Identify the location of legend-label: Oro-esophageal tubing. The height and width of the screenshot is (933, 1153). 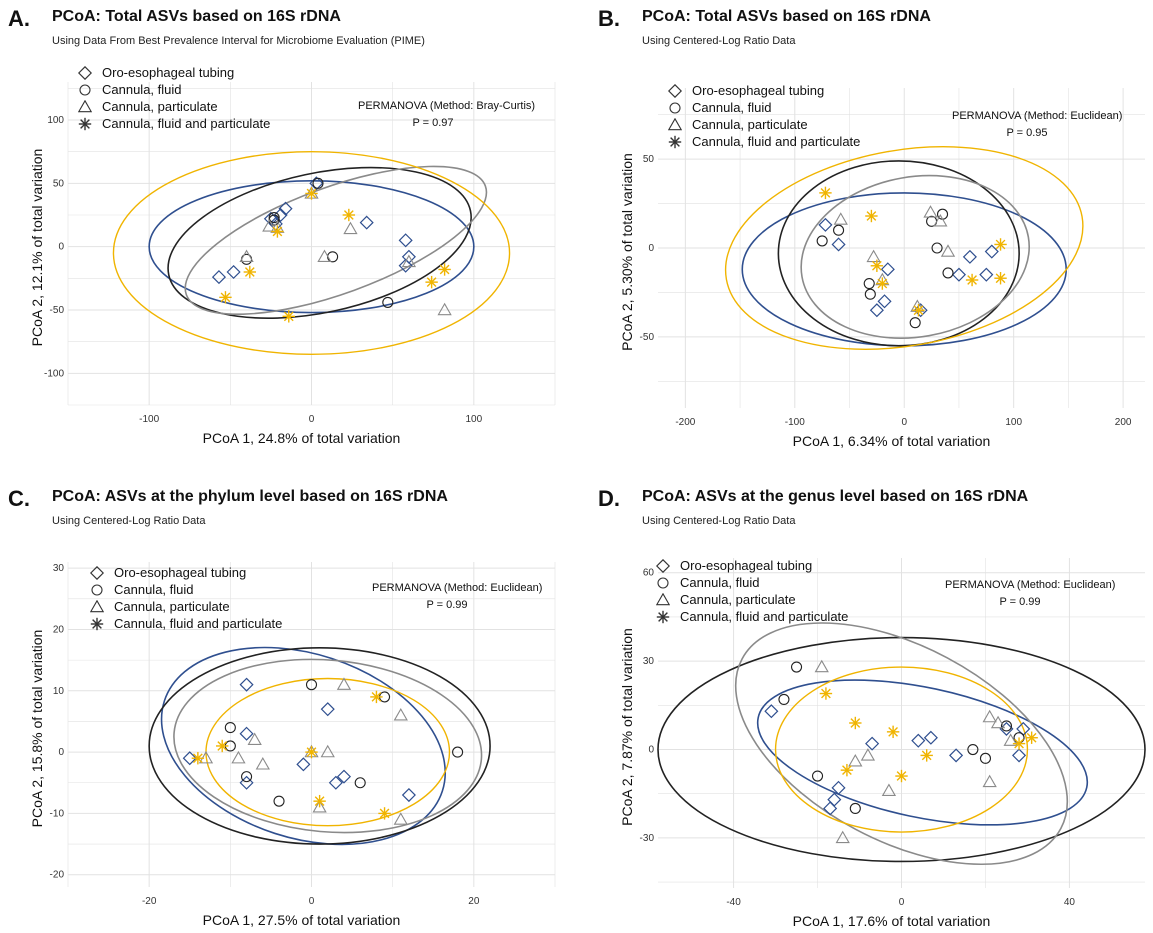
(168, 72).